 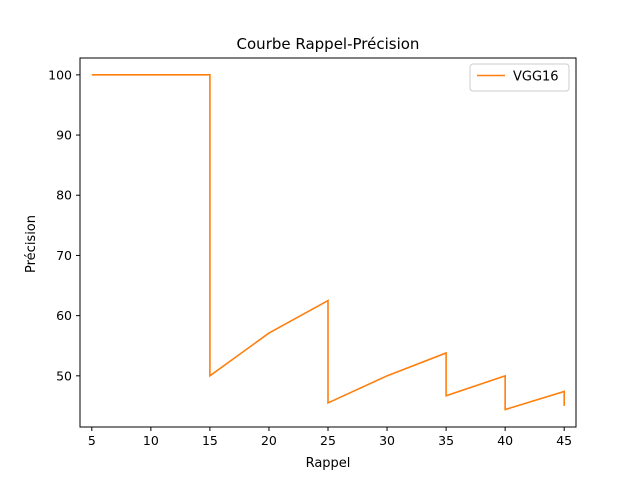 What do you see at coordinates (536, 77) in the screenshot?
I see `legend-label-vgg16: VGG16` at bounding box center [536, 77].